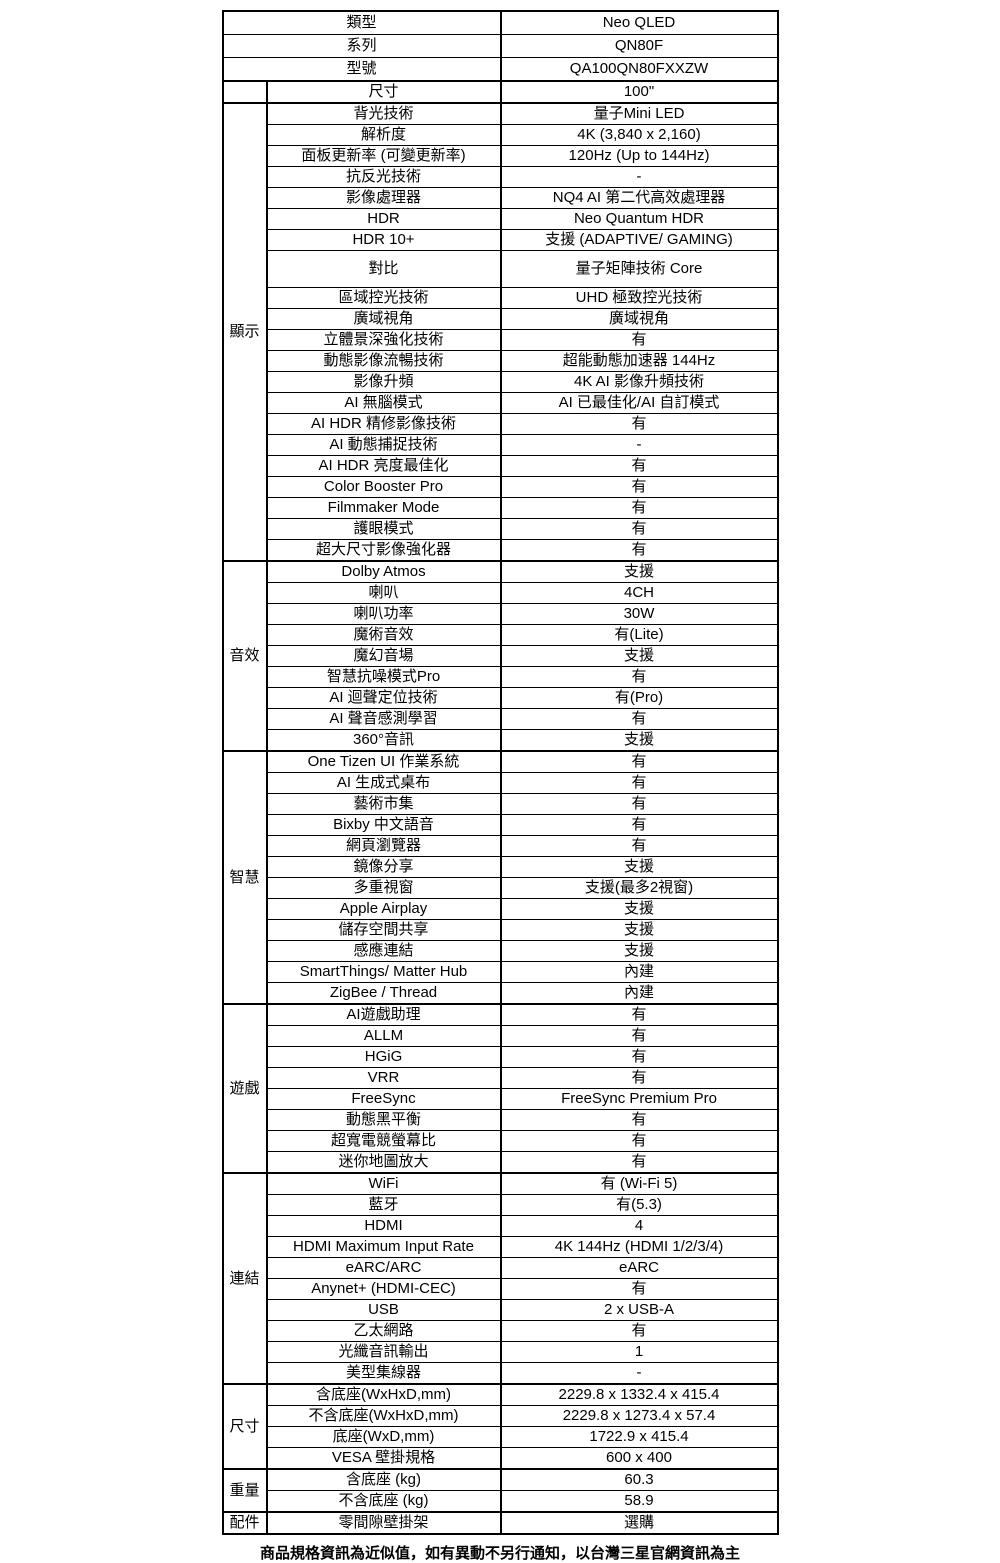 The image size is (1000, 1563). Describe the element at coordinates (639, 135) in the screenshot. I see `spec-value-cell: 4K (3,840 x 2,160)` at that location.